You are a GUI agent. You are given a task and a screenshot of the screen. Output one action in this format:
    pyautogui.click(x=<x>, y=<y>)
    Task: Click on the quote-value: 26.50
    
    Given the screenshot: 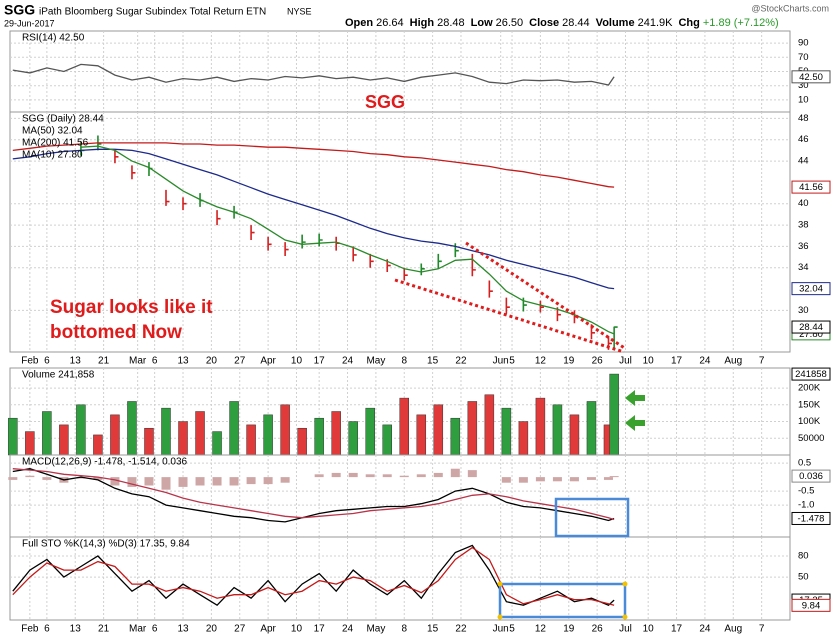 What is the action you would take?
    pyautogui.click(x=510, y=23)
    